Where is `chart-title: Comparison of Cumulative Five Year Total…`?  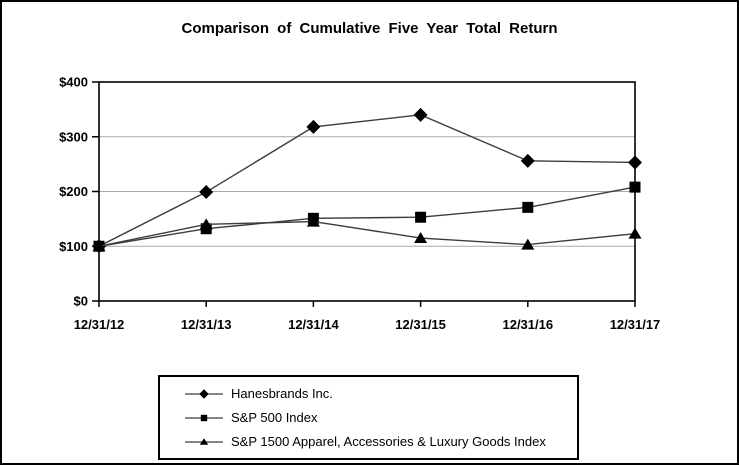
chart-title: Comparison of Cumulative Five Year Total… is located at coordinates (369, 28).